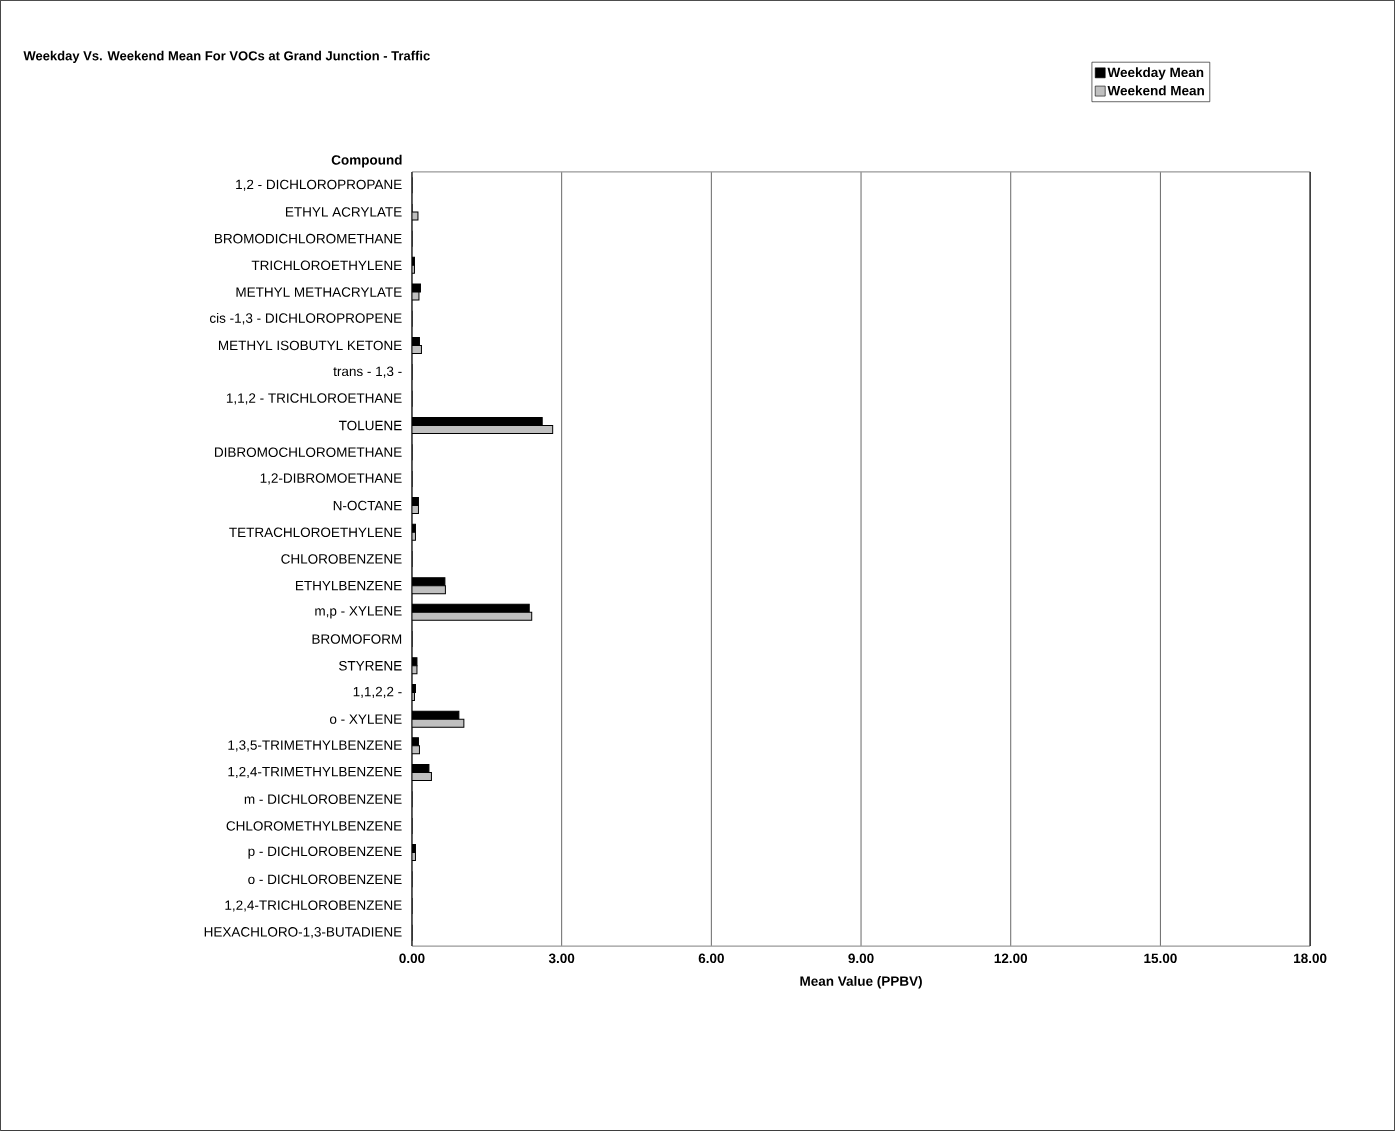 This screenshot has height=1131, width=1395. What do you see at coordinates (303, 933) in the screenshot?
I see `y-tick-label: HEXACHLORO-1,3-BUTADIENE` at bounding box center [303, 933].